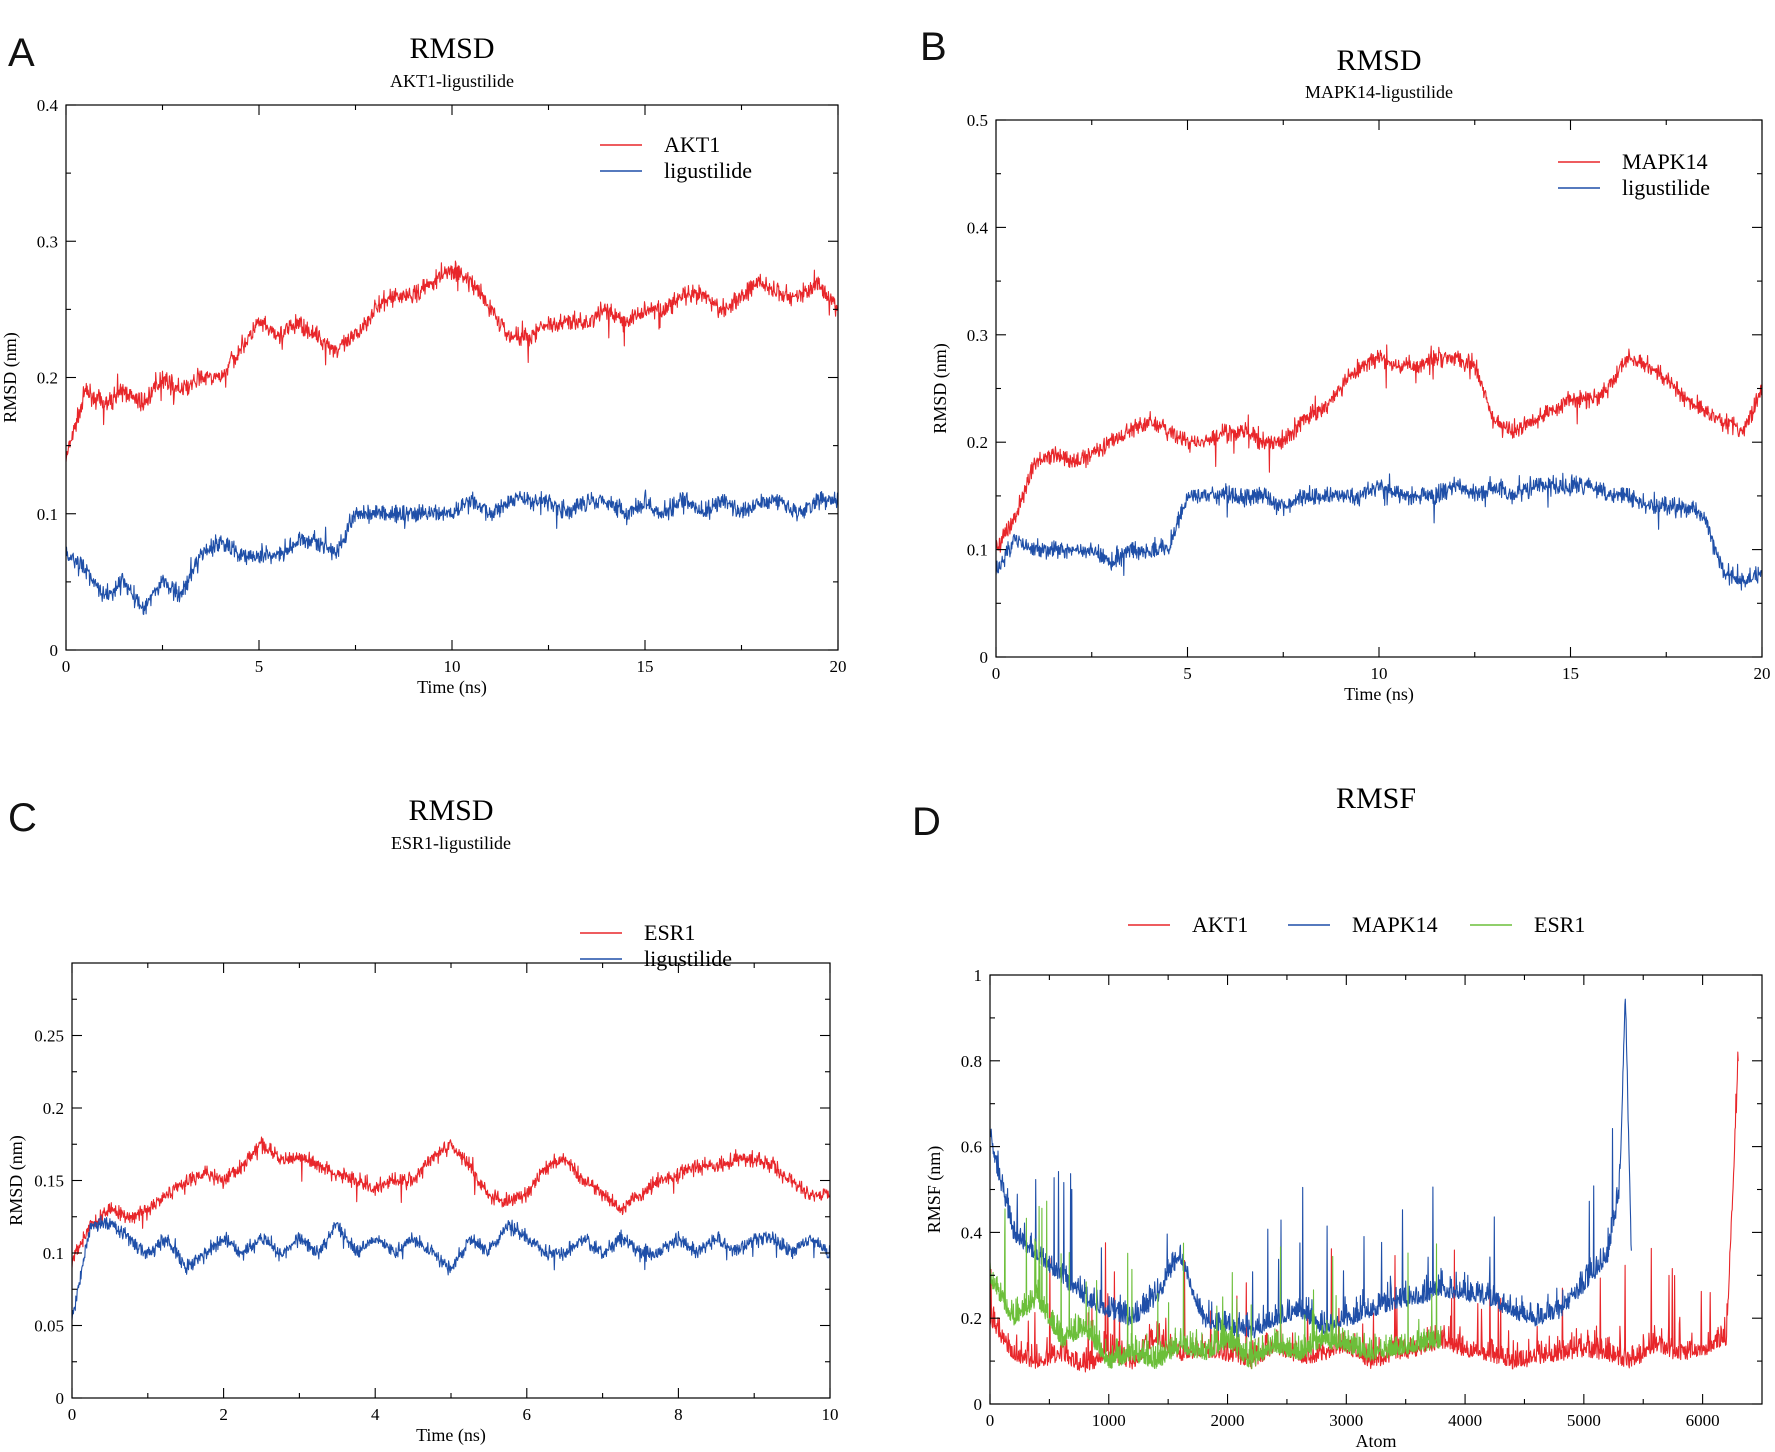 This screenshot has height=1452, width=1775. Describe the element at coordinates (1465, 1420) in the screenshot. I see `x-tick-label: 4000` at that location.